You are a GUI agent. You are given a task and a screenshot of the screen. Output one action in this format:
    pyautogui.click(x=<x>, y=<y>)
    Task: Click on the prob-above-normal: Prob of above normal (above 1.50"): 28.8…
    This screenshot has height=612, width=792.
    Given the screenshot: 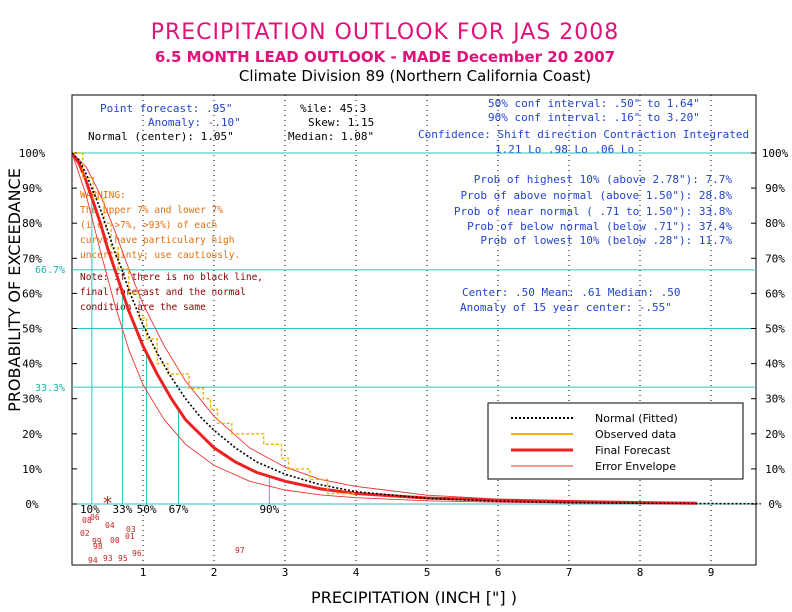 What is the action you would take?
    pyautogui.click(x=596, y=195)
    